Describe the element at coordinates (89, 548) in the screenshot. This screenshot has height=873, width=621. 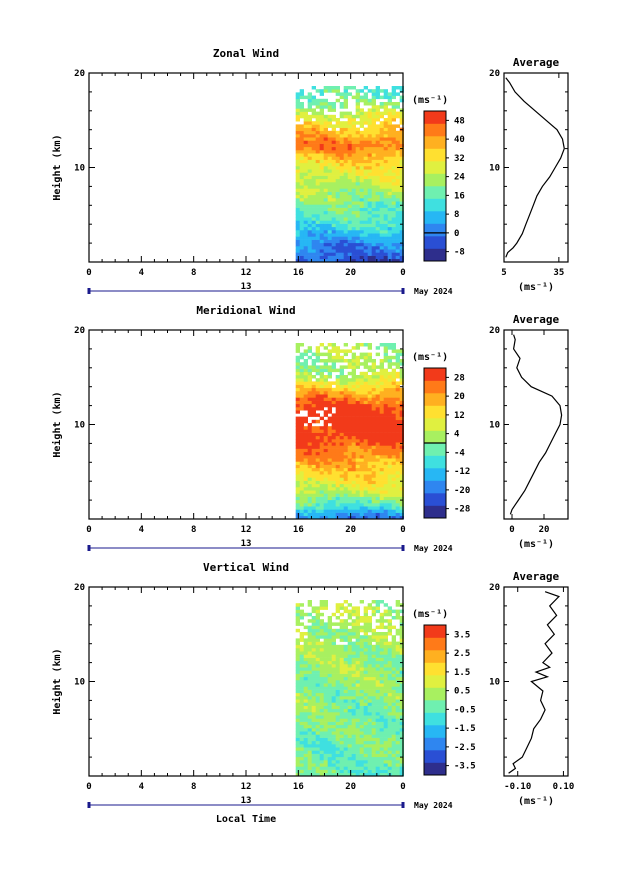
I see `date-bar-start-marker` at that location.